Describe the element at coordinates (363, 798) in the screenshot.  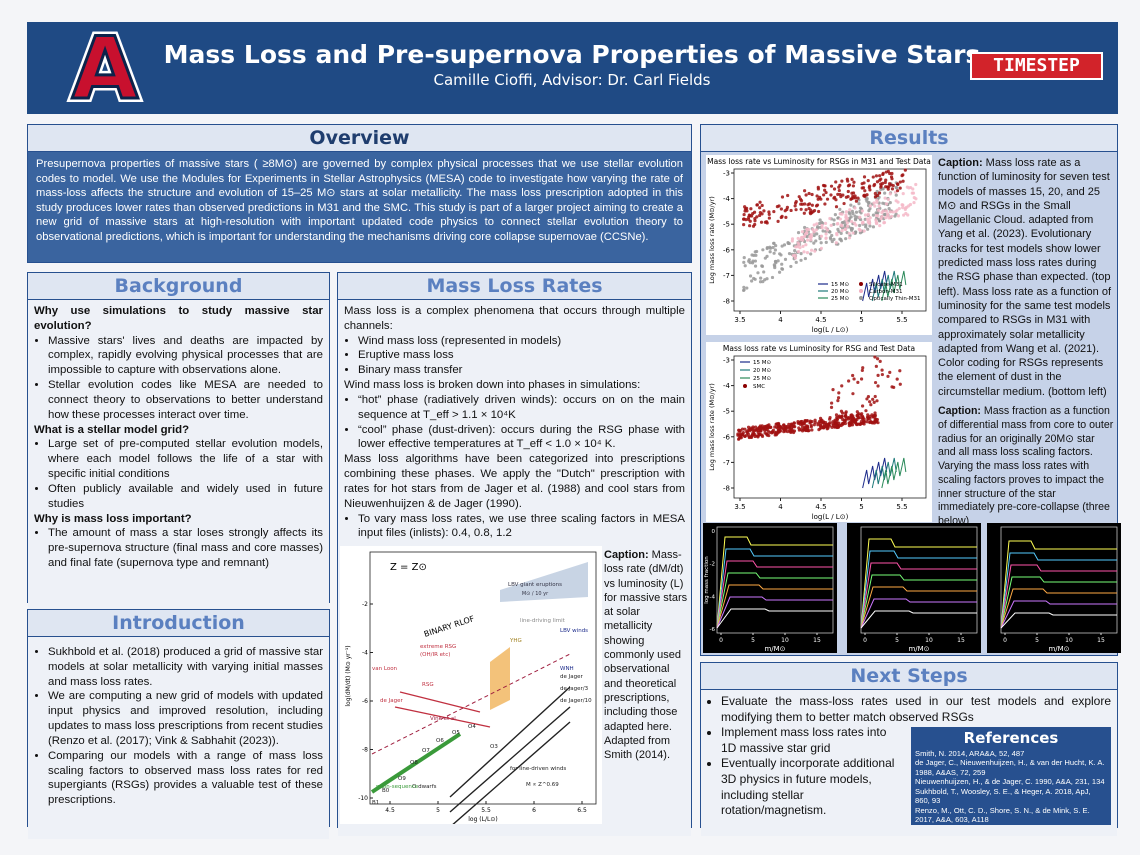
I see `y-tick-label: -10` at that location.